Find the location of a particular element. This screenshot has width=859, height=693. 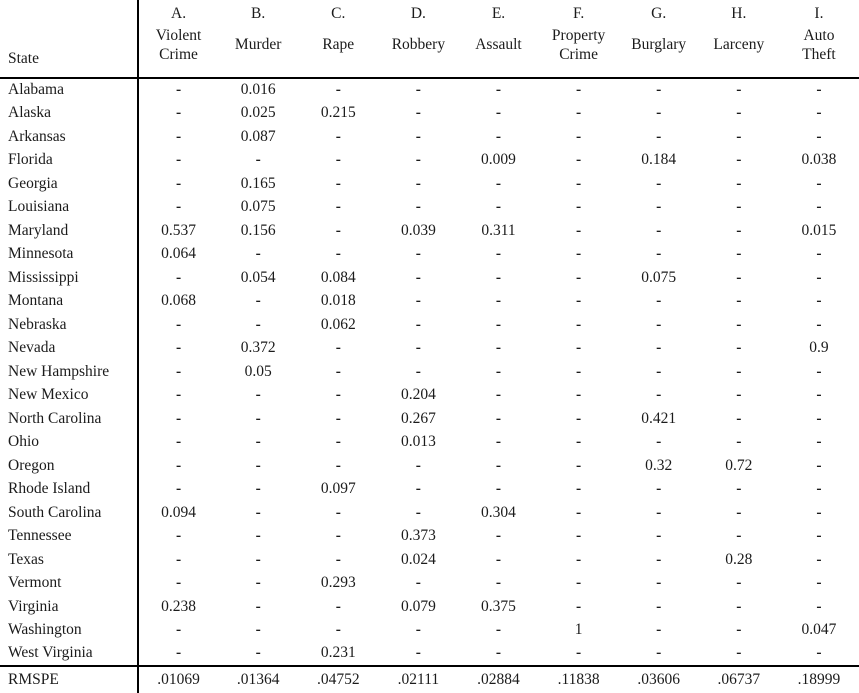

rmspe-value-cell: .01069 is located at coordinates (178, 678).